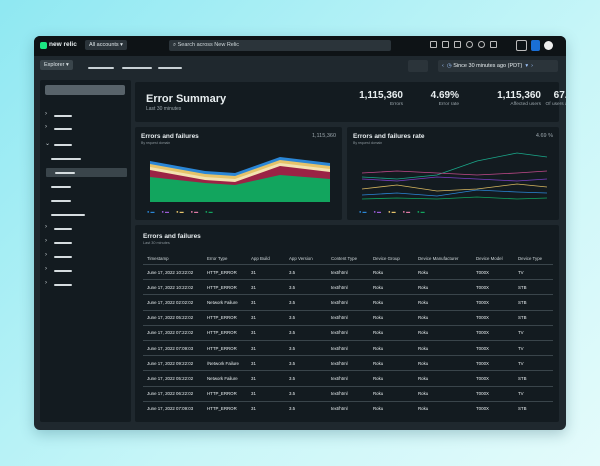 Image resolution: width=600 pixels, height=466 pixels. Describe the element at coordinates (170, 302) in the screenshot. I see `table-cell: June 17, 2022 02:02:02` at that location.